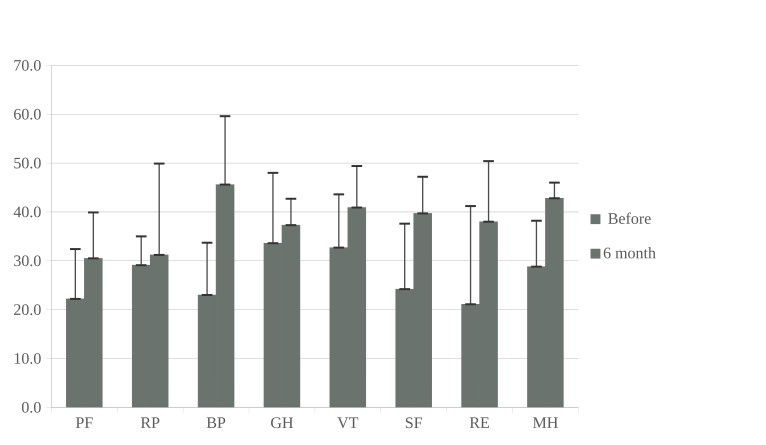 This screenshot has height=445, width=766. Describe the element at coordinates (27, 358) in the screenshot. I see `y-tick-label: 10.0` at that location.